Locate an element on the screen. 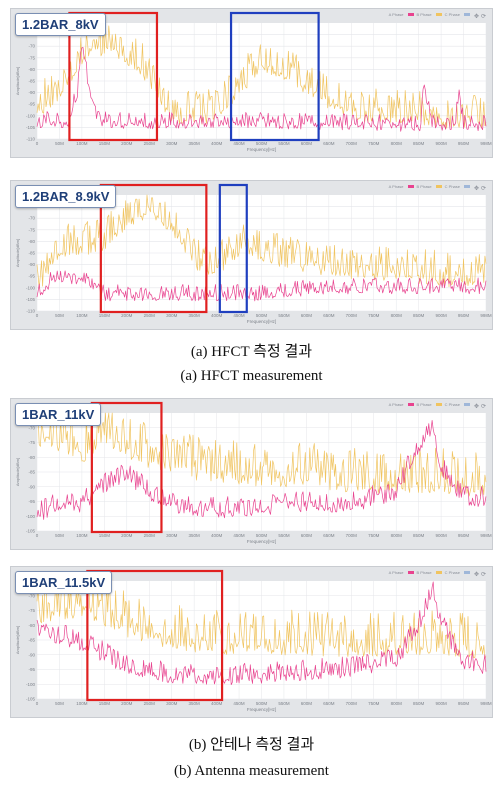  legend-c-phase: C Phase is located at coordinates (452, 186).